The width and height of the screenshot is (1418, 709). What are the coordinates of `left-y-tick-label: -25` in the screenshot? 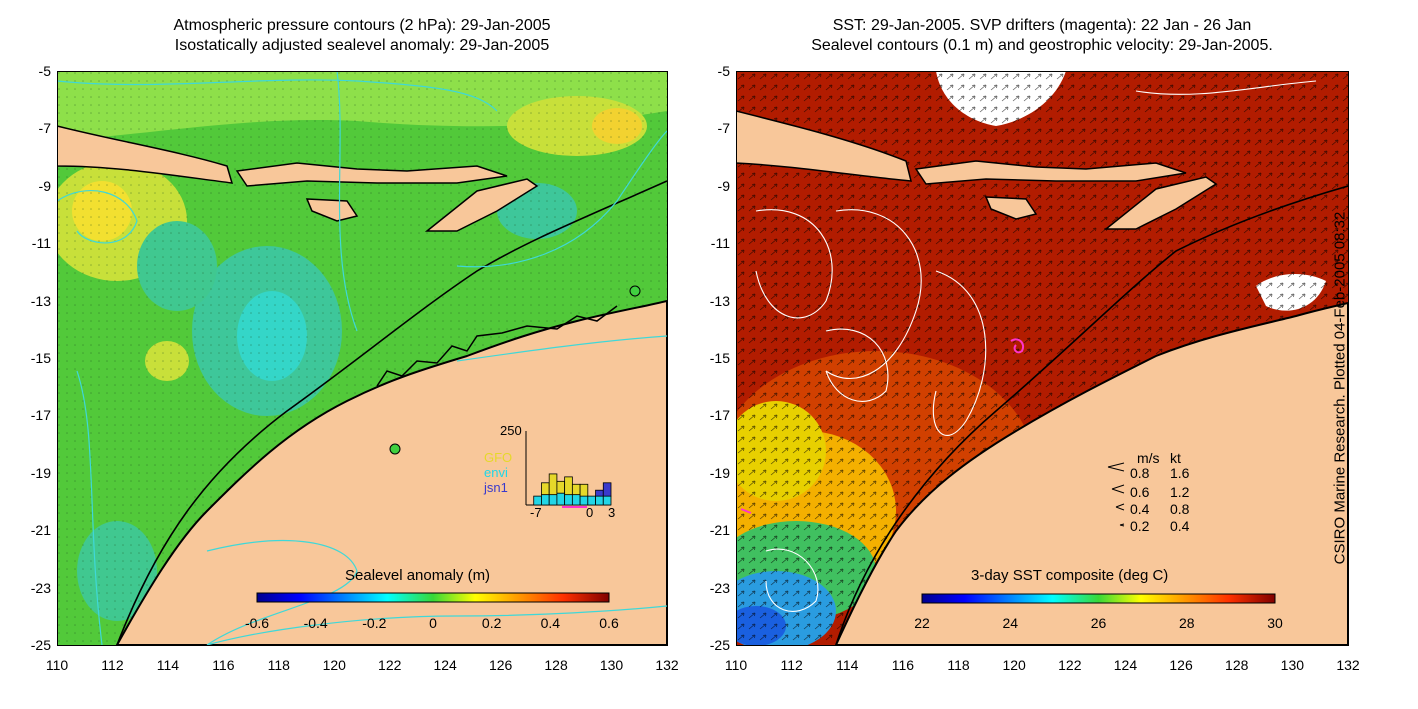 It's located at (40, 645).